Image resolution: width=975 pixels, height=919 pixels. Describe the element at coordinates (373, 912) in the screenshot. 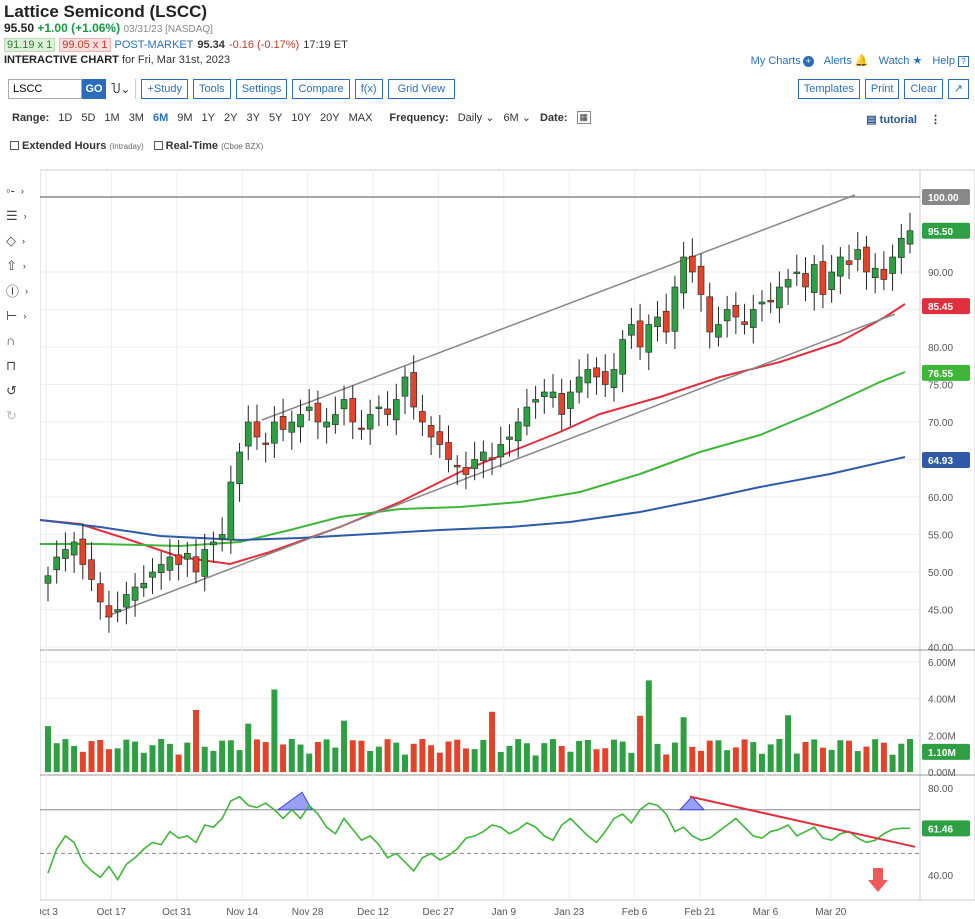

I see `x-tick-label: Dec 12` at that location.